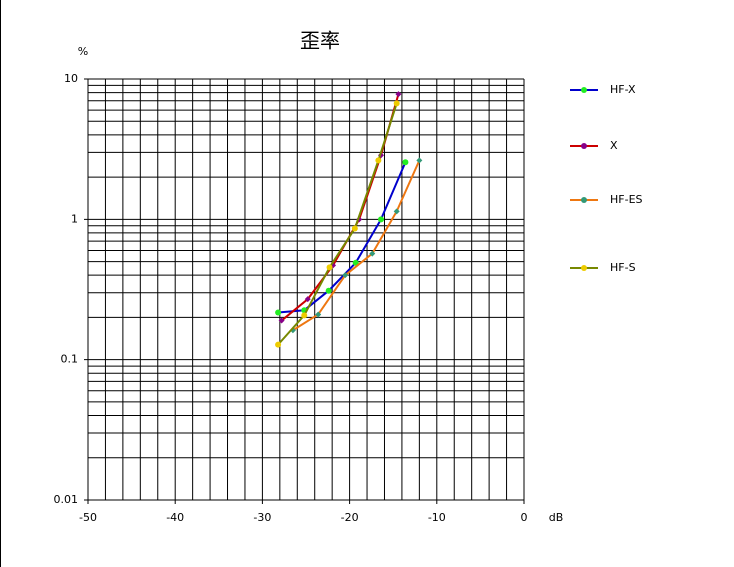 The image size is (734, 567). What do you see at coordinates (71, 78) in the screenshot?
I see `y-tick-label: 10` at bounding box center [71, 78].